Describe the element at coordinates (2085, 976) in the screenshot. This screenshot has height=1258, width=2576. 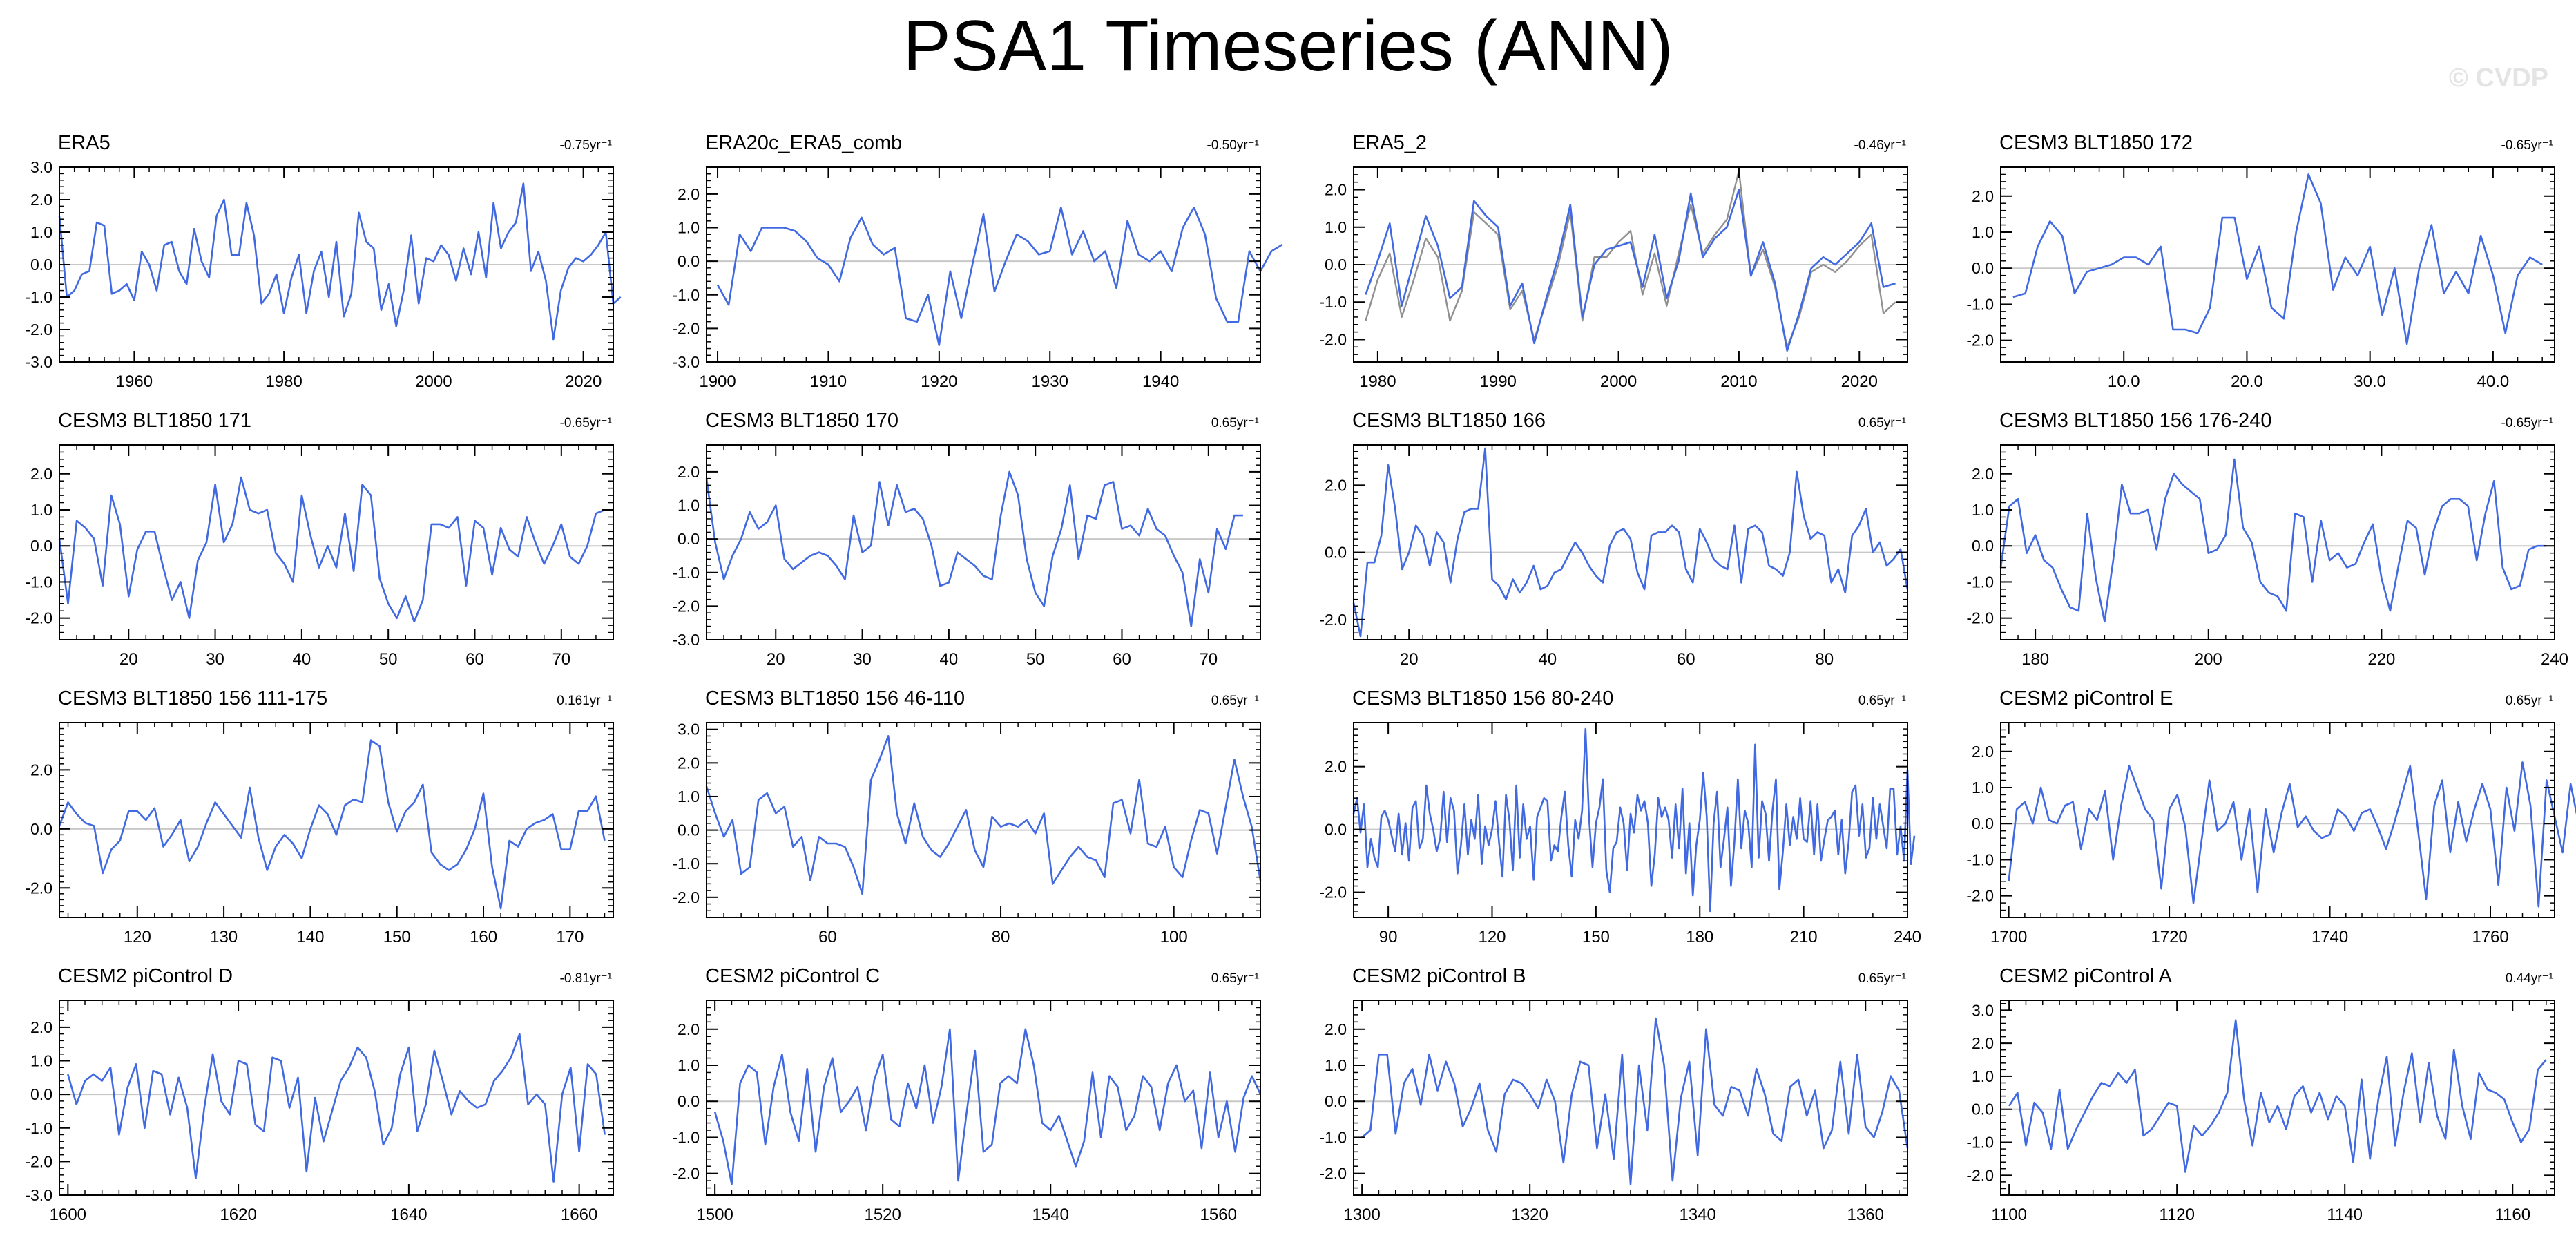
I see `panel-title: CESM2 piControl A` at that location.